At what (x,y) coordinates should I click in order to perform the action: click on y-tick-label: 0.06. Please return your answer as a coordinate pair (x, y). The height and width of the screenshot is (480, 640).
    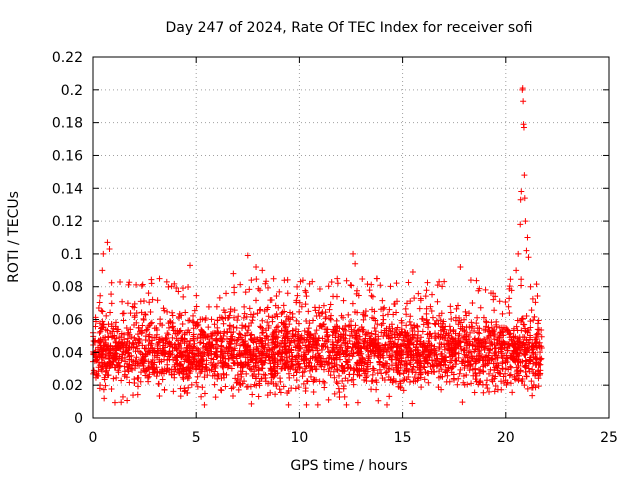
    Looking at the image, I should click on (67, 321).